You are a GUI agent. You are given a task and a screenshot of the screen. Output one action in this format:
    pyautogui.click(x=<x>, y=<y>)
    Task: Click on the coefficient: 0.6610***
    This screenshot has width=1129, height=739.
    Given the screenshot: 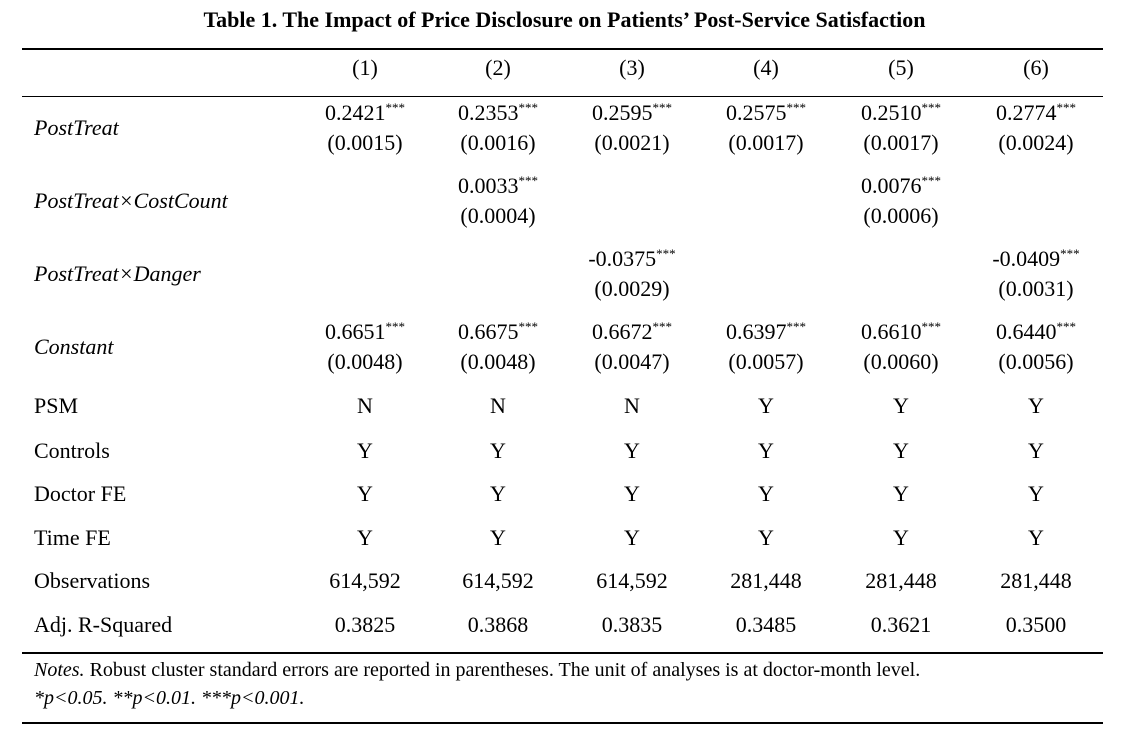 What is the action you would take?
    pyautogui.click(x=901, y=331)
    